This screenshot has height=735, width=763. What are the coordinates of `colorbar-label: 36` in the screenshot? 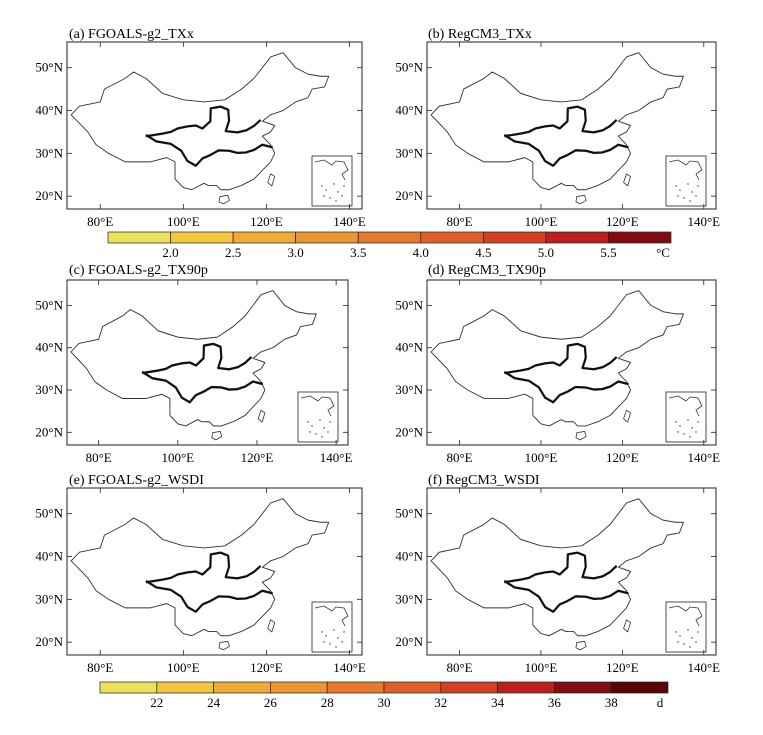 It's located at (555, 702).